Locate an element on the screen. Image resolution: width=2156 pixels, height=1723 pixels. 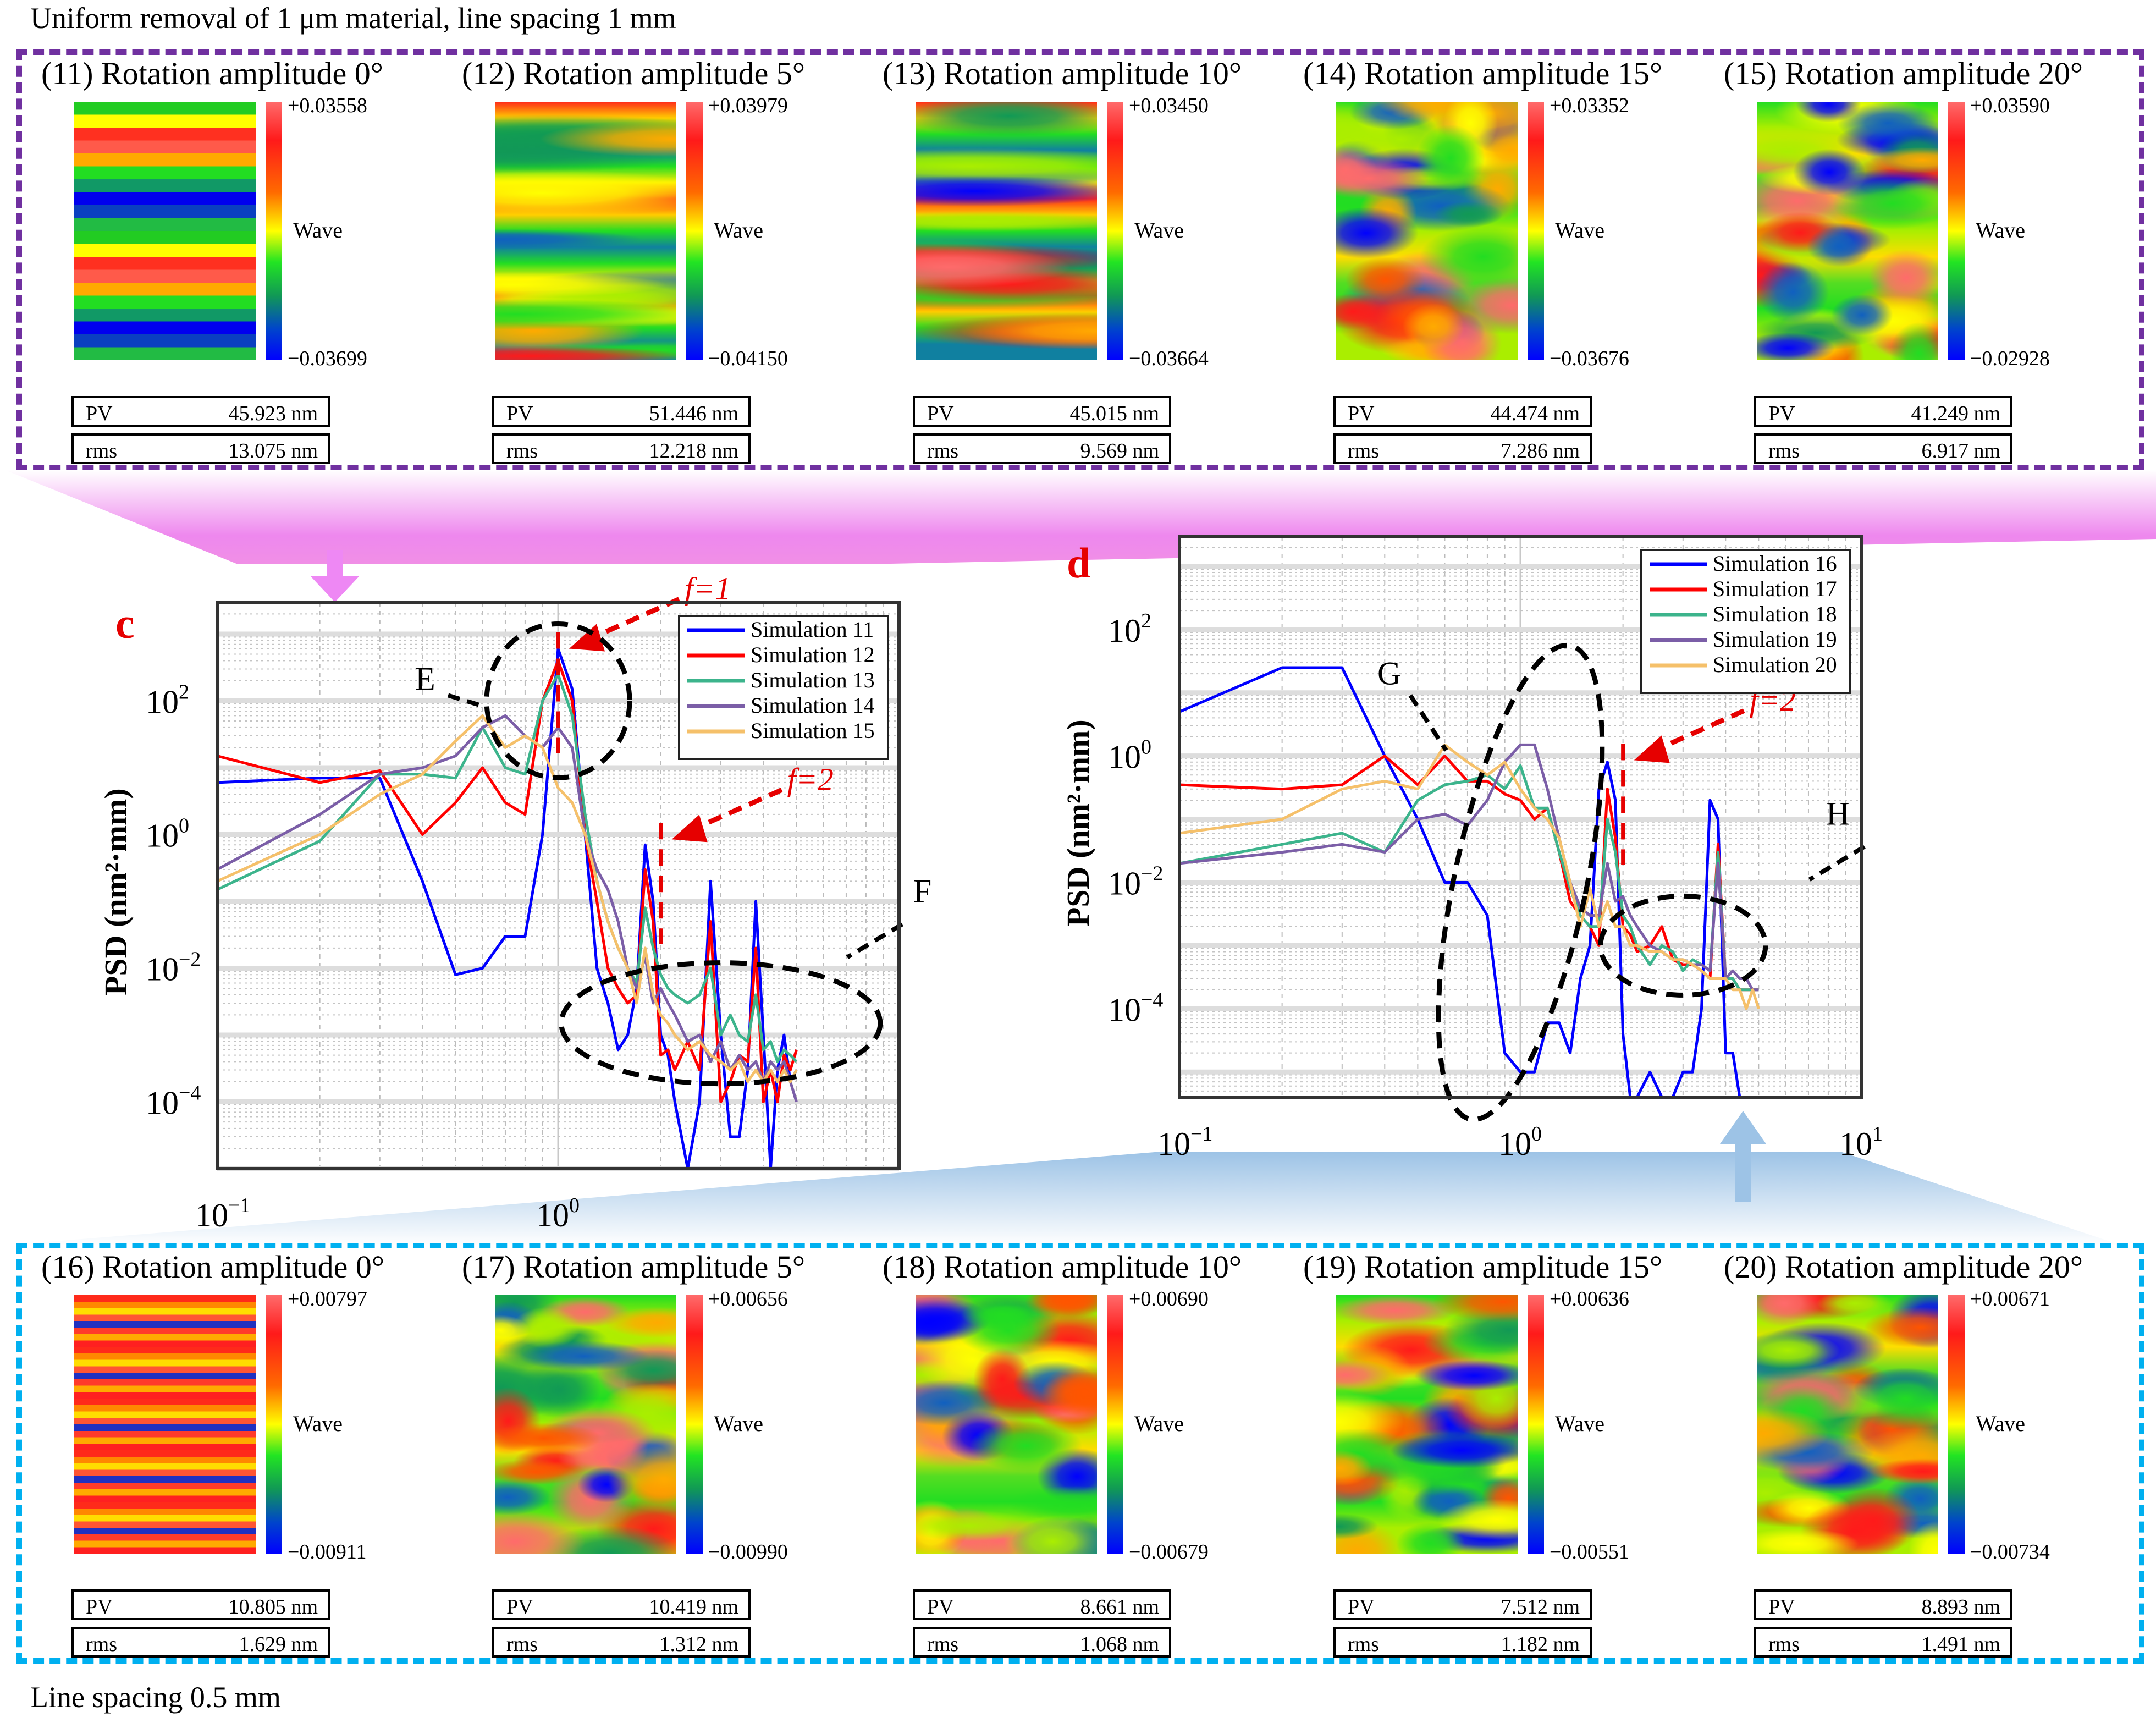
panel-letter: c is located at coordinates (125, 623).